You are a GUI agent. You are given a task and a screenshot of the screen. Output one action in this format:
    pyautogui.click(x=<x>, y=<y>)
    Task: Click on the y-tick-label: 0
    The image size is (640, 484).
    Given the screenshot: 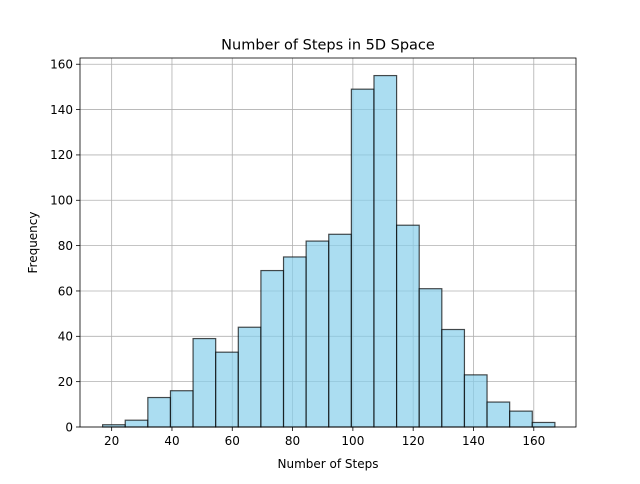 What is the action you would take?
    pyautogui.click(x=69, y=427)
    